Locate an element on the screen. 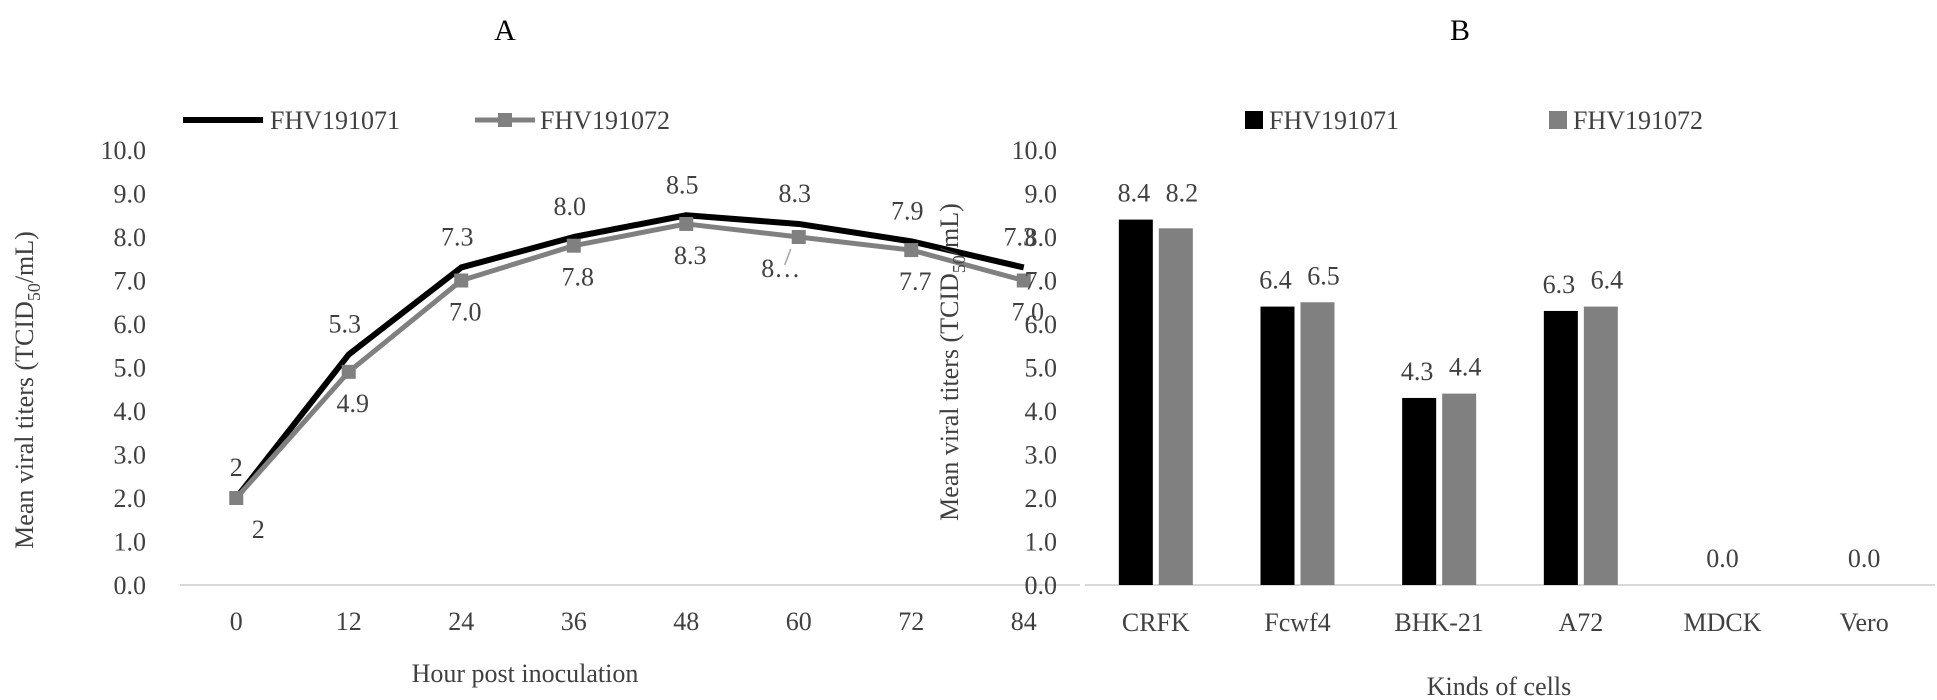 The image size is (1937, 700). panel-a-y-ticks: 0.0 1.0 2.0 3.0 4.0 5.0 6.0 7.0 8.0 9.0 10.0 is located at coordinates (124, 368).